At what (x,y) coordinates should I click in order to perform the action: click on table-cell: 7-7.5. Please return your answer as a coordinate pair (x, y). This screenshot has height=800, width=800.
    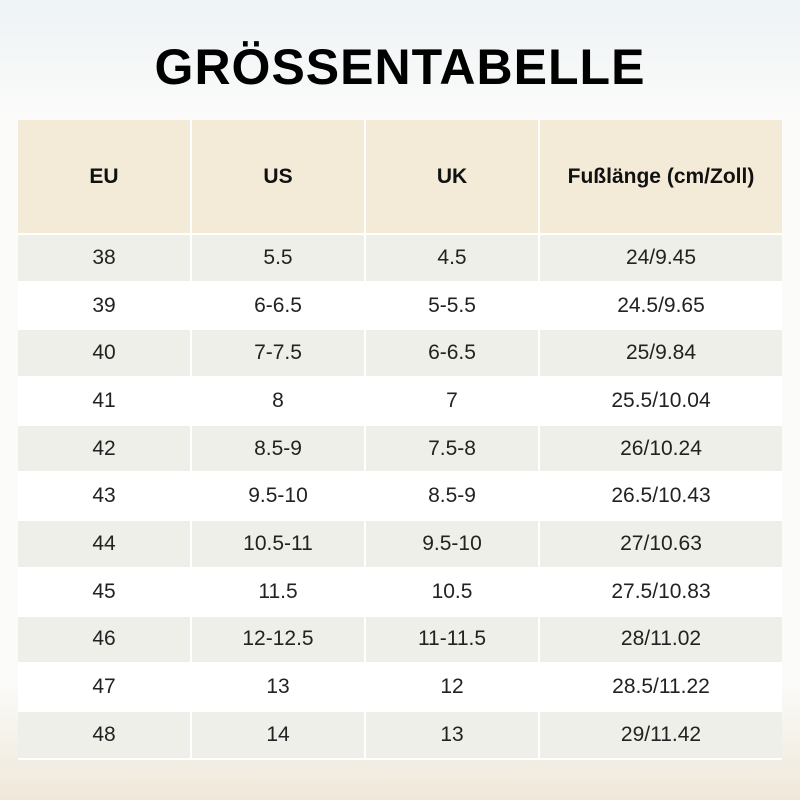
    Looking at the image, I should click on (279, 354).